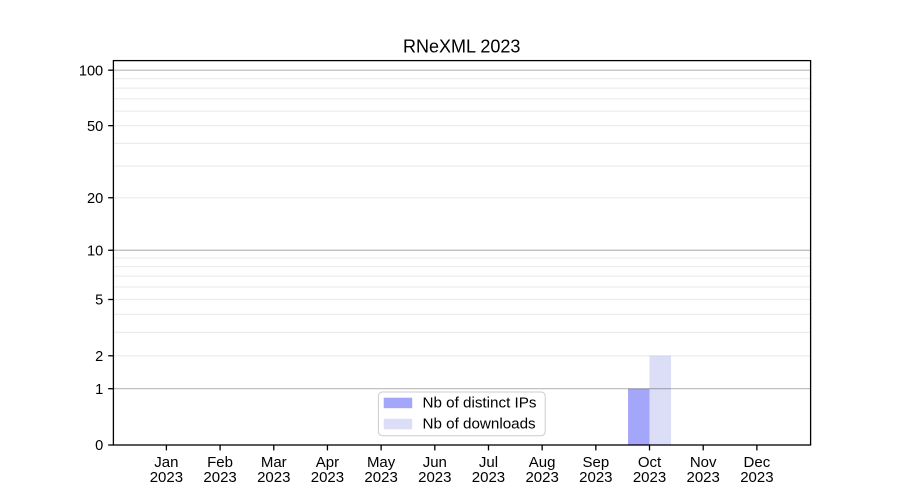  What do you see at coordinates (542, 462) in the screenshot?
I see `svg-text: Aug` at bounding box center [542, 462].